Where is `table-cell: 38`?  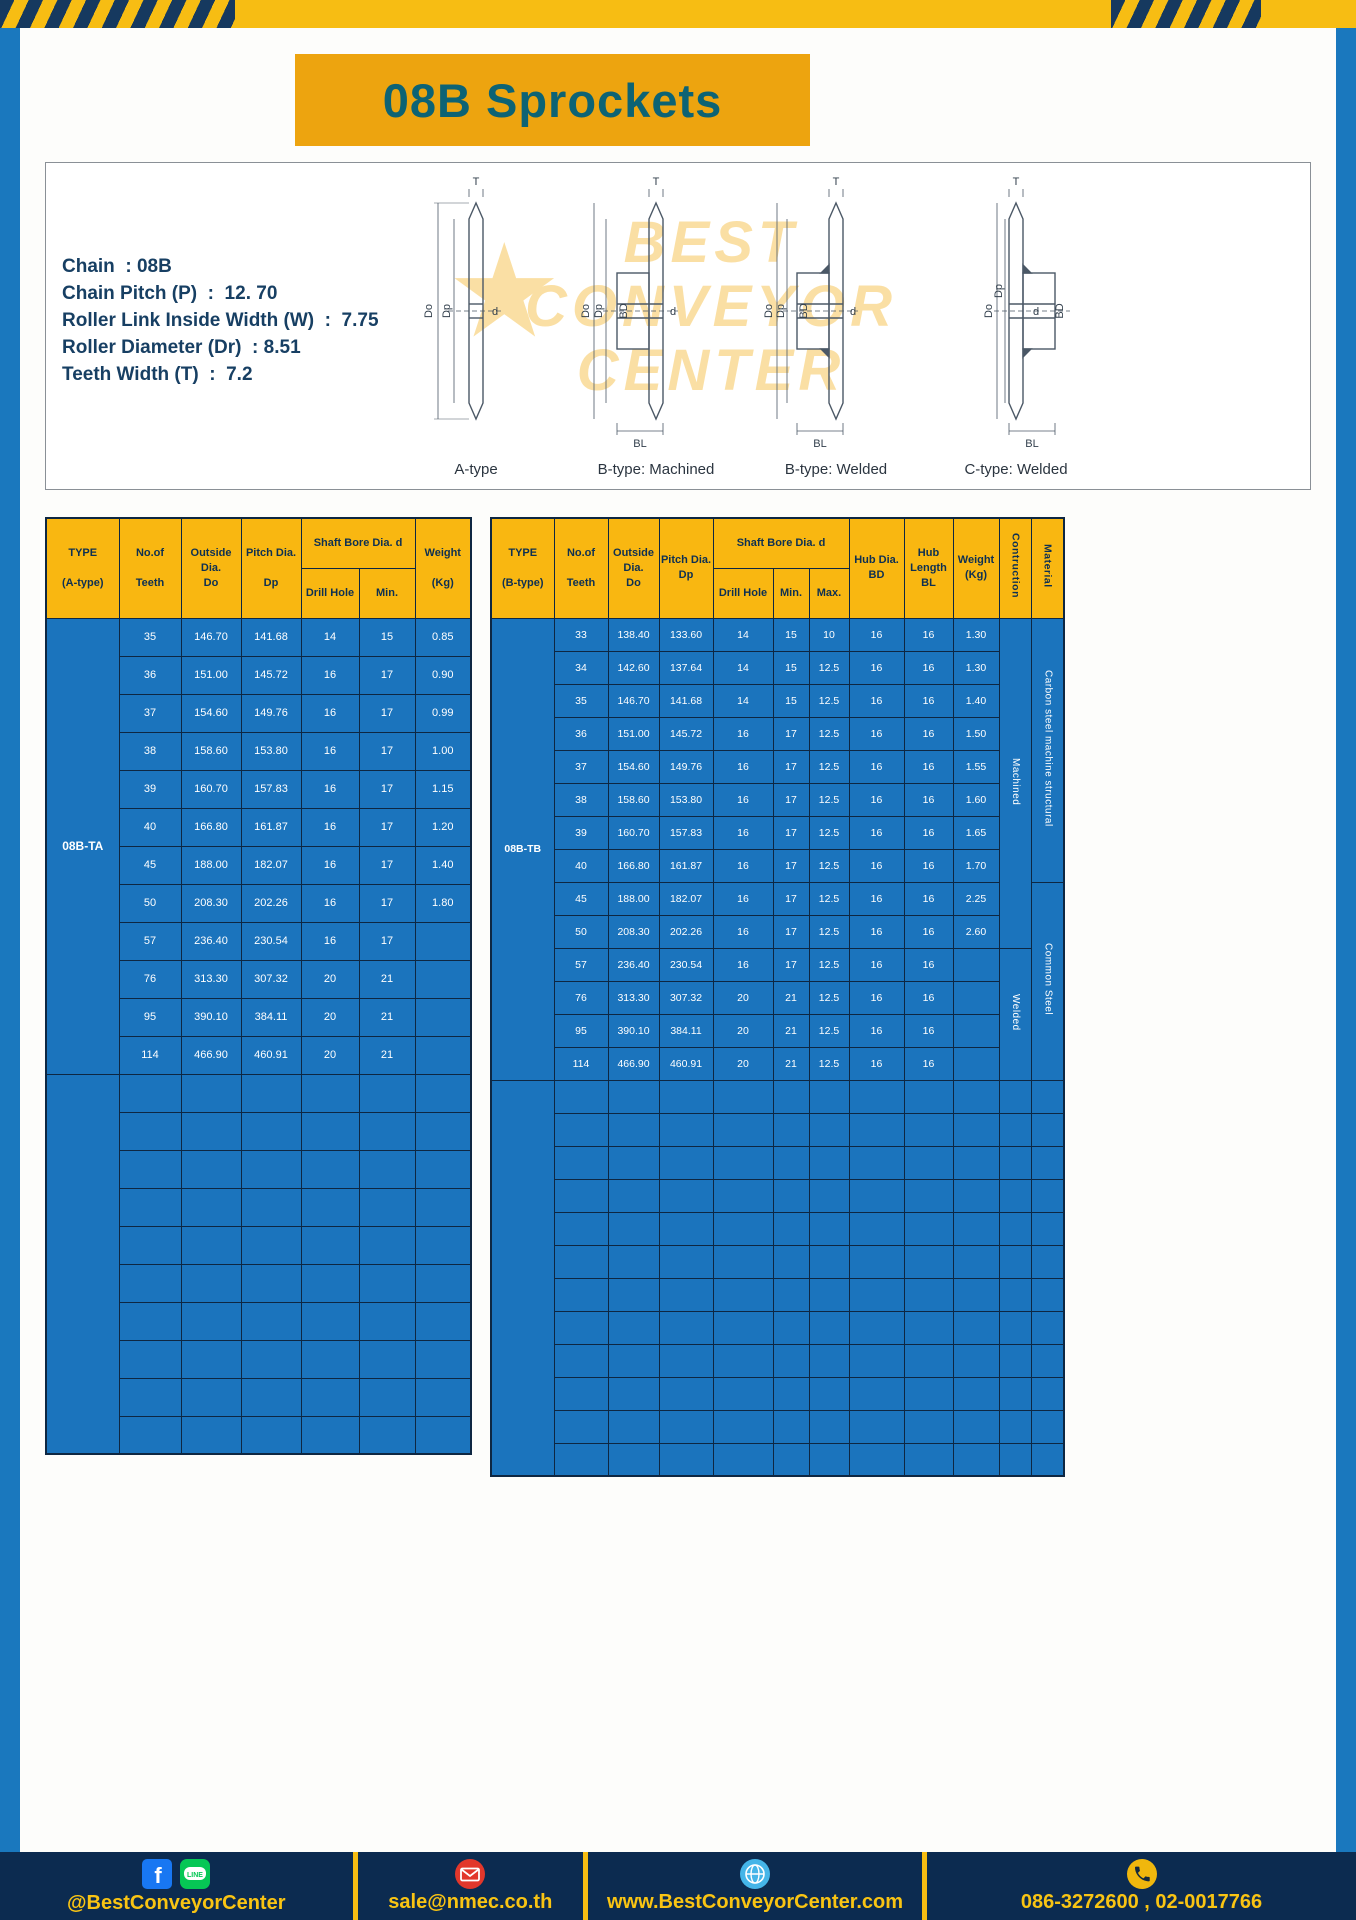 table-cell: 38 is located at coordinates (150, 751).